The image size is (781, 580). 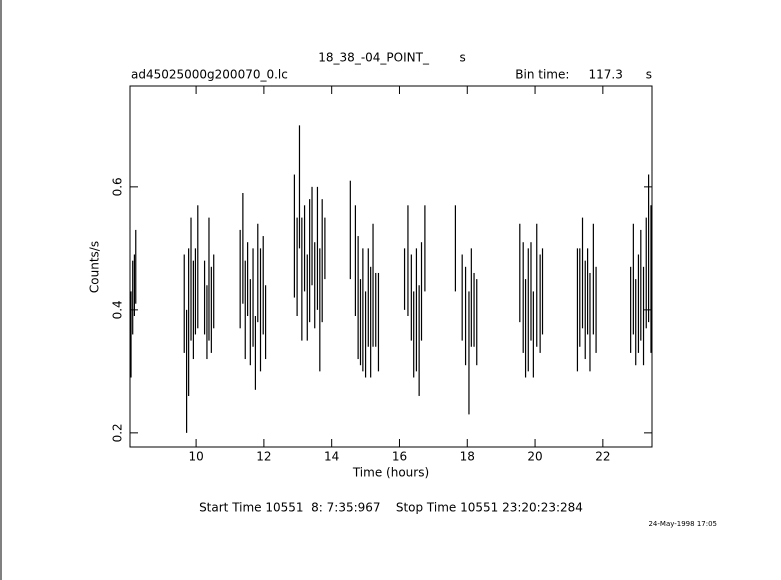 What do you see at coordinates (195, 457) in the screenshot?
I see `x-tick-label: 10` at bounding box center [195, 457].